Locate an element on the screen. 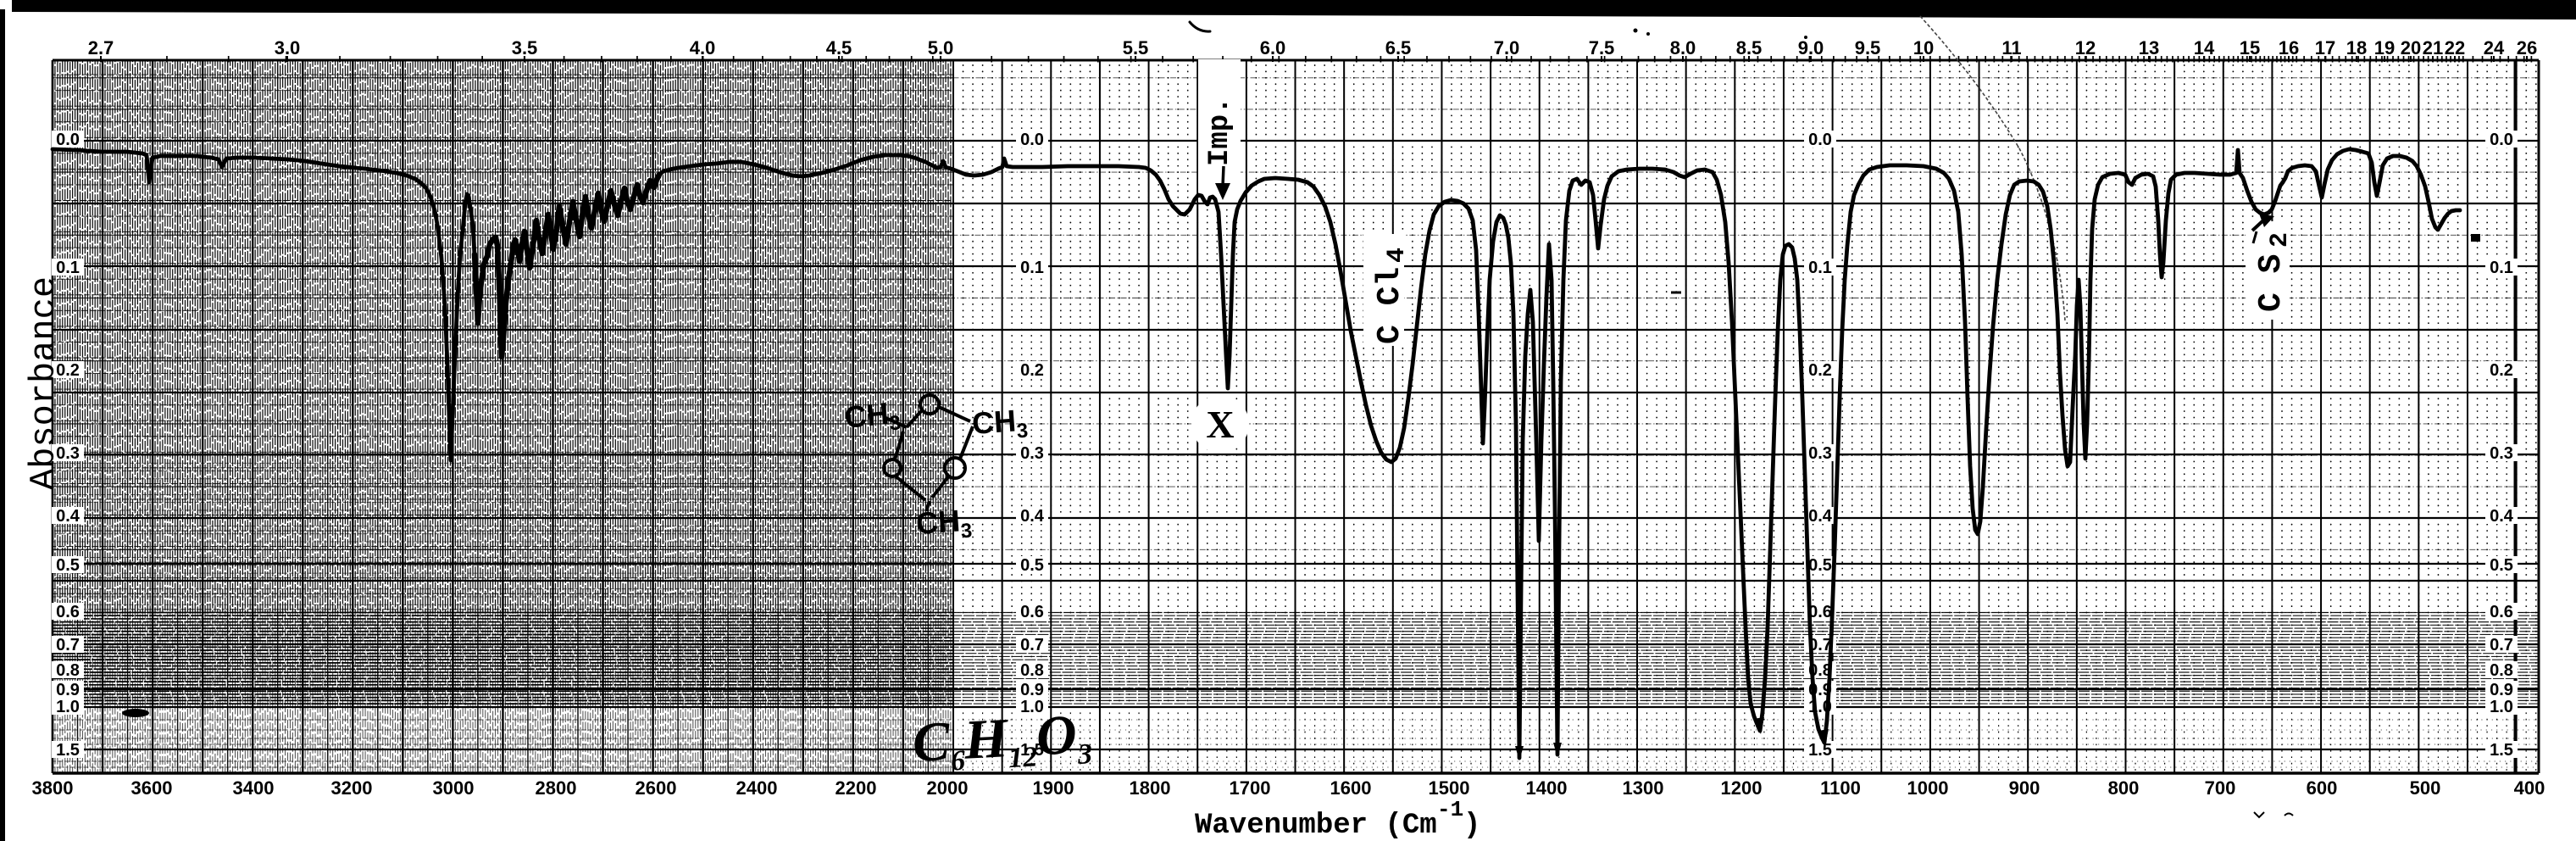 This screenshot has width=2576, height=841. svg-text: 9.0 is located at coordinates (1811, 47).